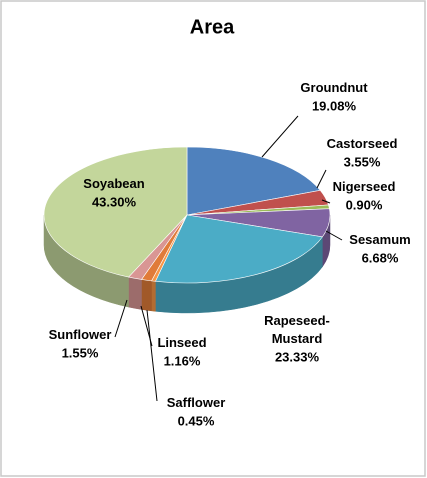  Describe the element at coordinates (362, 143) in the screenshot. I see `slice-label: Castorseed` at that location.